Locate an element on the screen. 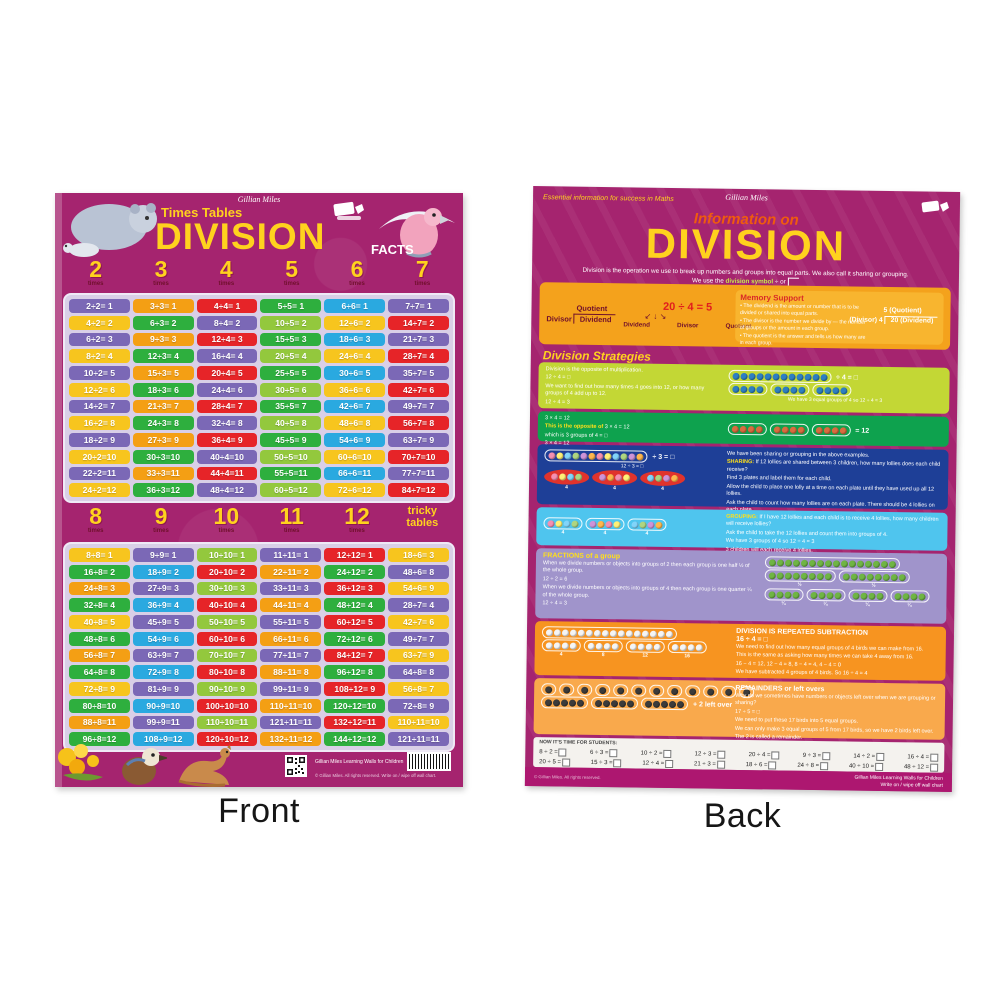 This screenshot has width=1000, height=1000. practice-problem: 48 ÷ 12 = is located at coordinates (921, 767).